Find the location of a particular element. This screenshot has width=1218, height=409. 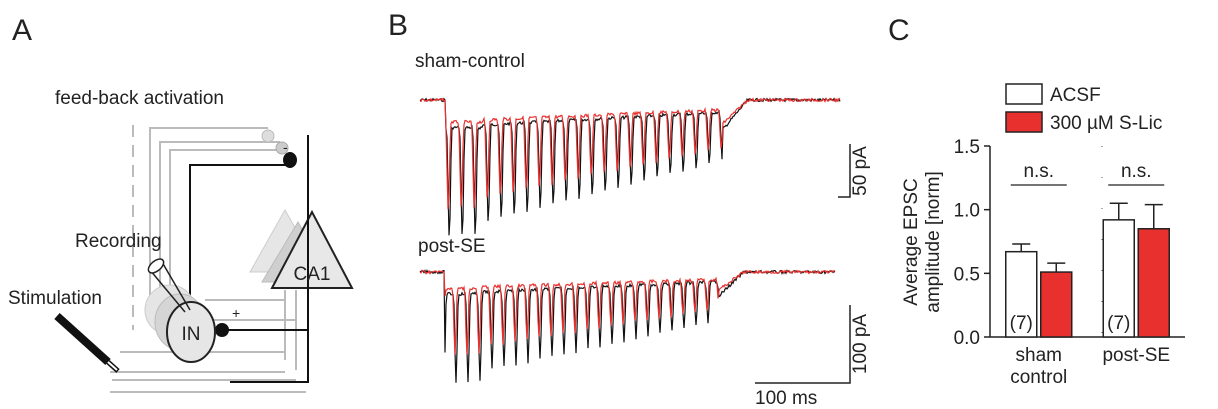

panel-label: A is located at coordinates (22, 30).